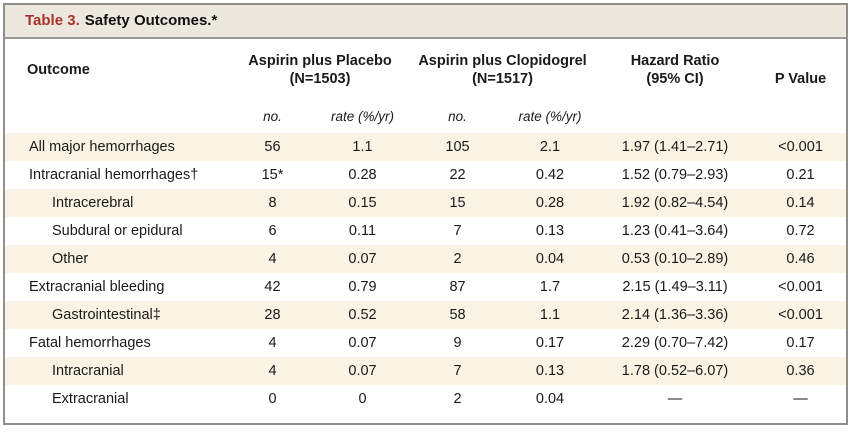  Describe the element at coordinates (90, 399) in the screenshot. I see `outcome-cell: Extracranial` at that location.